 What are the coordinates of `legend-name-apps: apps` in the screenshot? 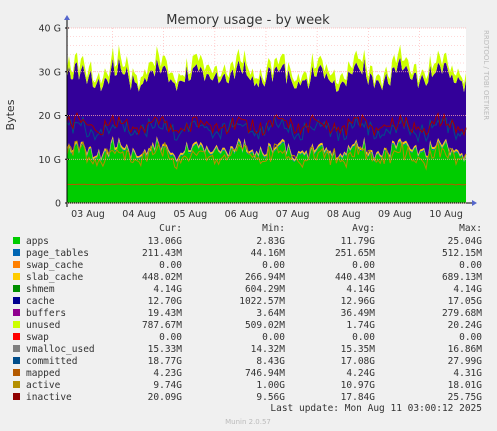 It's located at (37, 241).